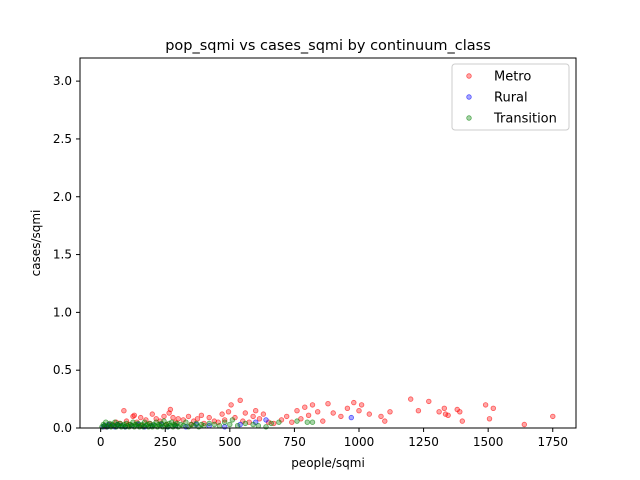  Describe the element at coordinates (488, 442) in the screenshot. I see `x-tick-label: 1500` at that location.